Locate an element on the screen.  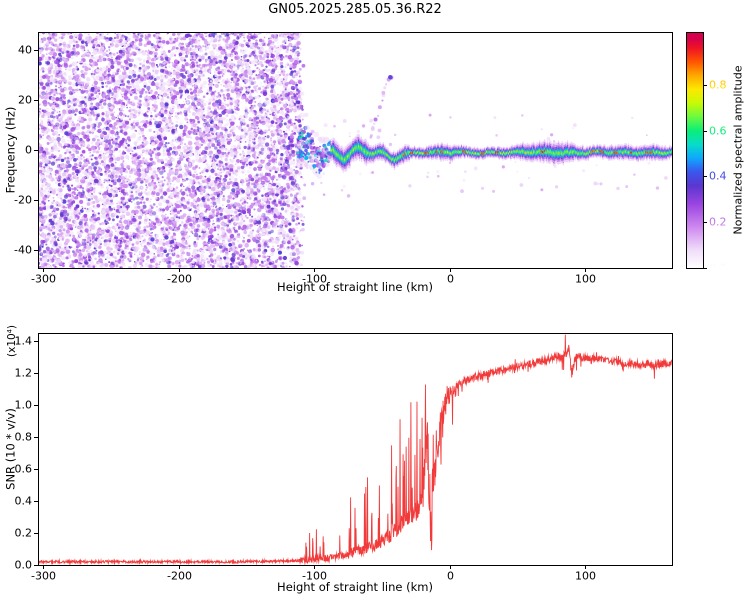
chart-title: GN05.2025.285.05.36.R22 is located at coordinates (355, 9).